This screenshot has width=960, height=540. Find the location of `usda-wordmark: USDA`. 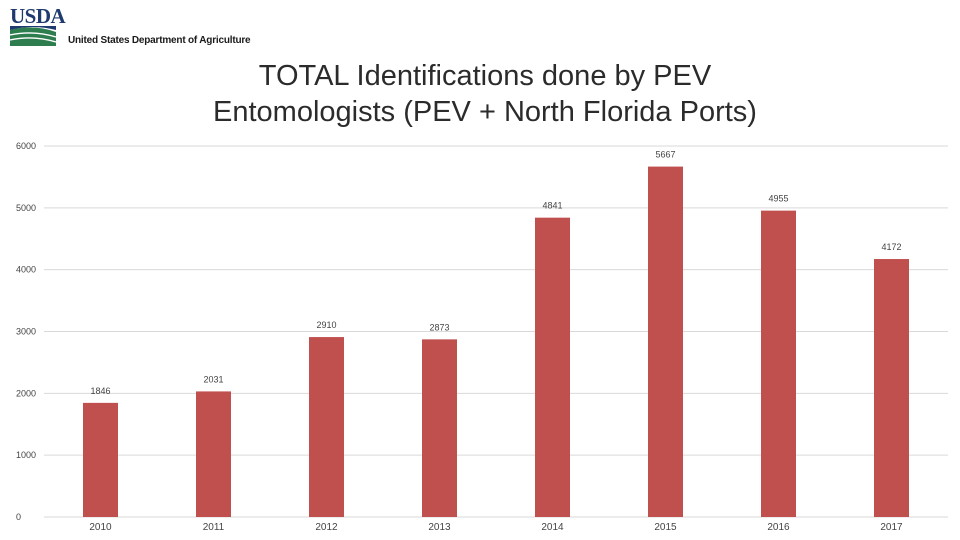

usda-wordmark: USDA is located at coordinates (38, 16).